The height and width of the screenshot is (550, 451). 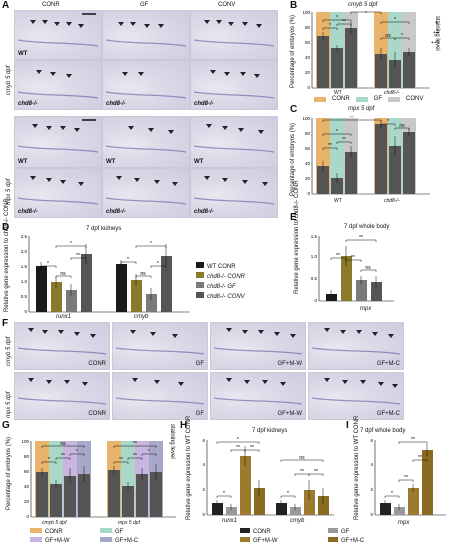 What do you see at coordinates (297, 237) in the screenshot?
I see `panel-e-ylabel: Relative gene expression to chd8-/- CONR` at bounding box center [297, 237].